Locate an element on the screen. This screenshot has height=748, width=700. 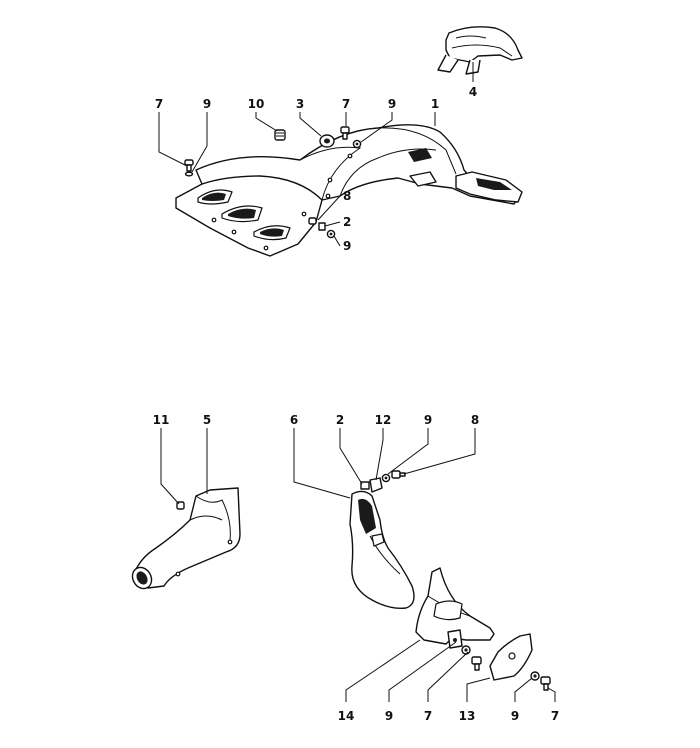
callout-9-top-left: 9 is located at coordinates (207, 104).